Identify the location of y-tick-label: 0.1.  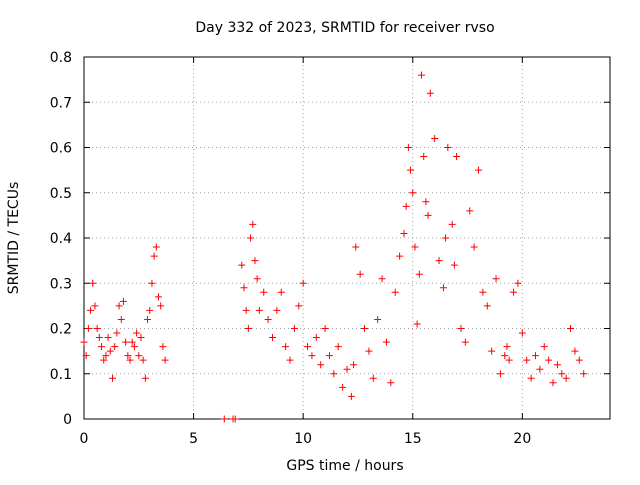
(61, 375).